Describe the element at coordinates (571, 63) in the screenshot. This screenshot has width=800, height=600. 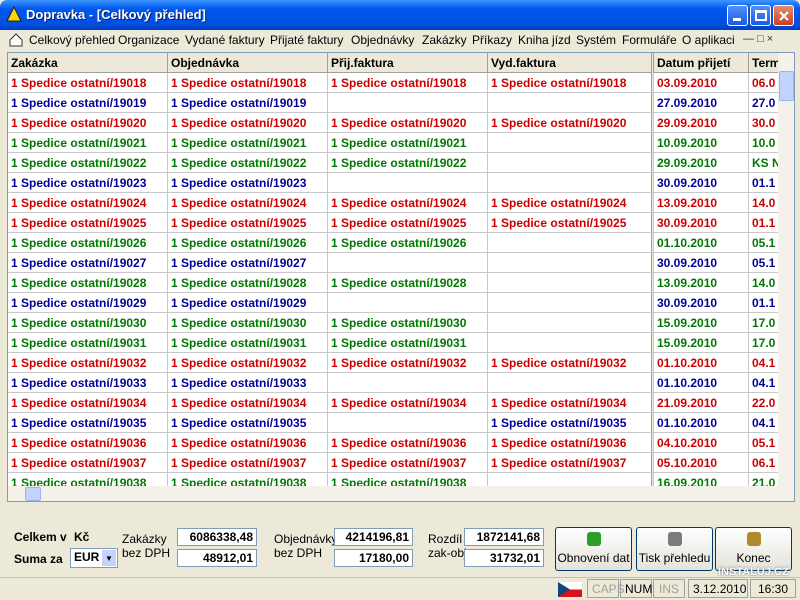
I see `column-header: Vyd.faktura` at that location.